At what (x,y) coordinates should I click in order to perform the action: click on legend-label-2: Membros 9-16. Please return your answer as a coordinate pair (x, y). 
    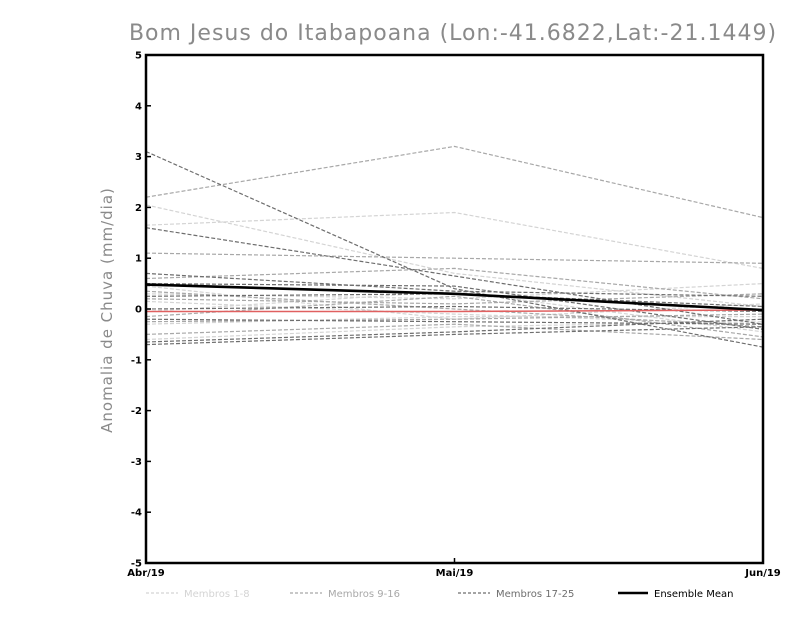
    Looking at the image, I should click on (364, 594).